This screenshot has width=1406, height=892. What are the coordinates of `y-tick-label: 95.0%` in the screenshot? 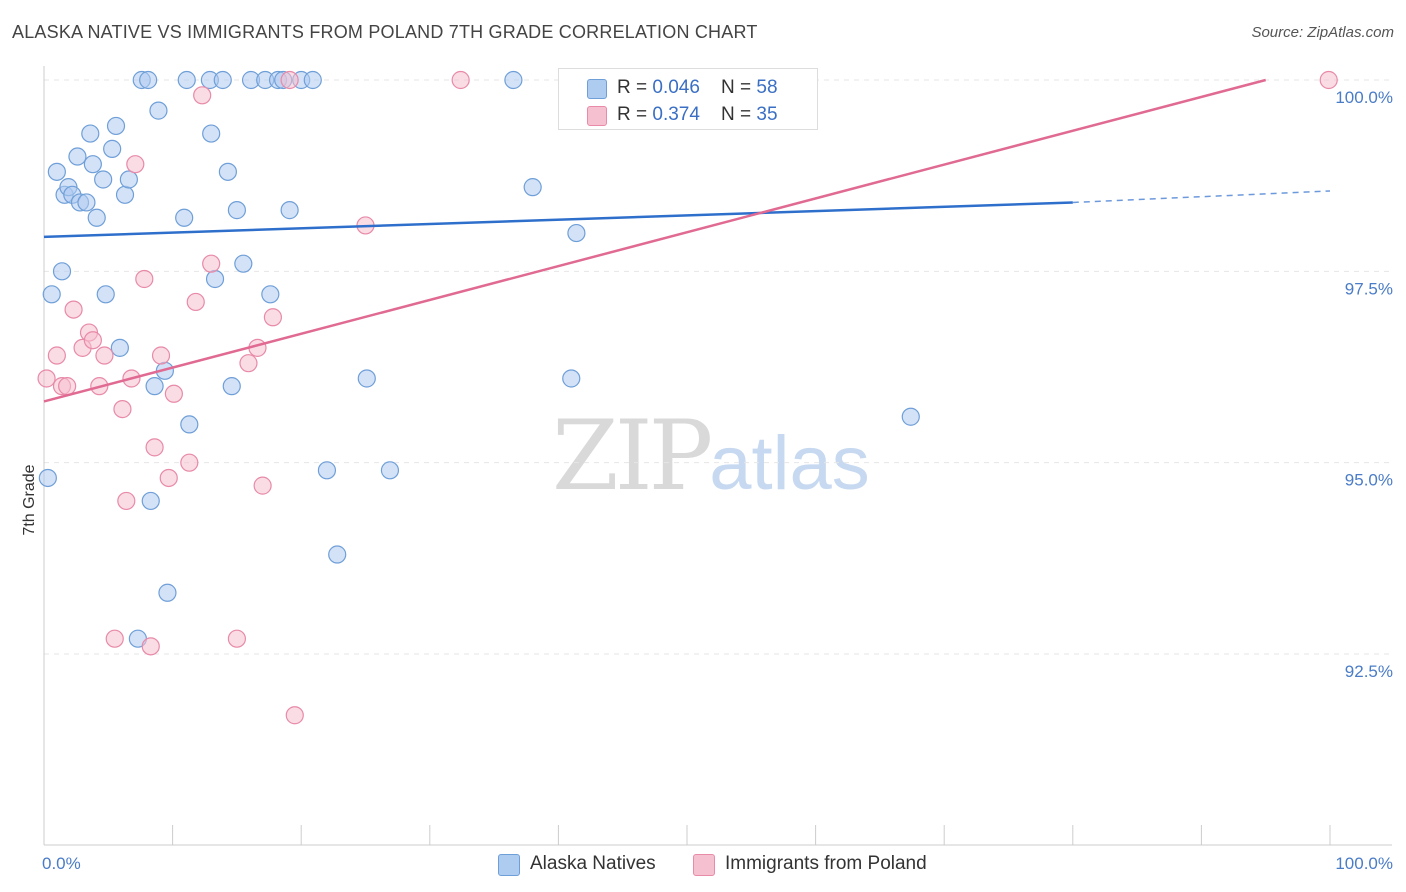 It's located at (1369, 480).